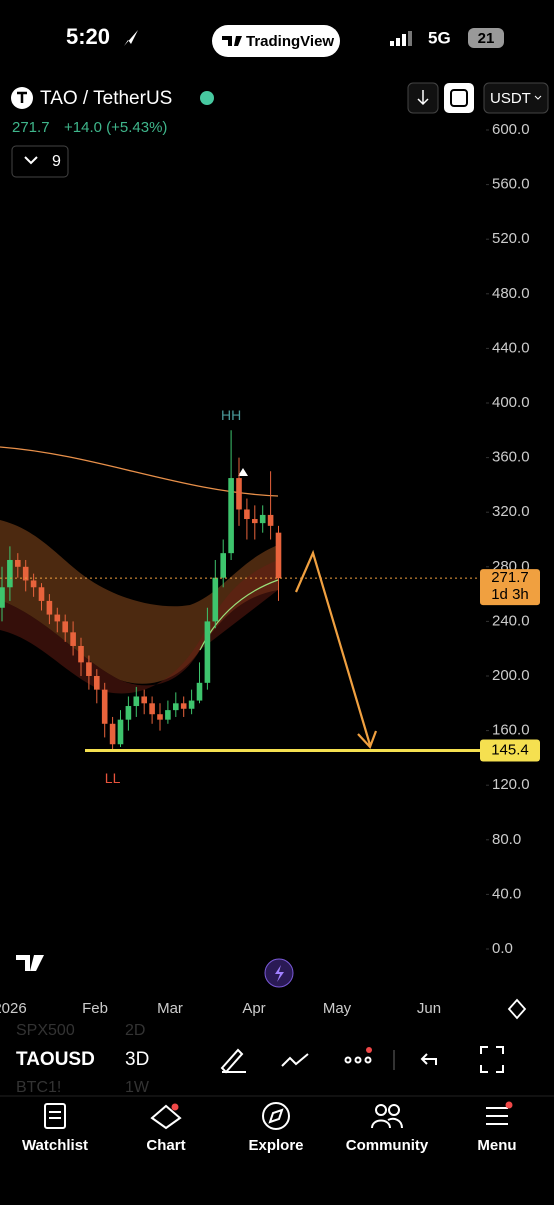 The width and height of the screenshot is (554, 1205). What do you see at coordinates (131, 38) in the screenshot?
I see `location-icon` at bounding box center [131, 38].